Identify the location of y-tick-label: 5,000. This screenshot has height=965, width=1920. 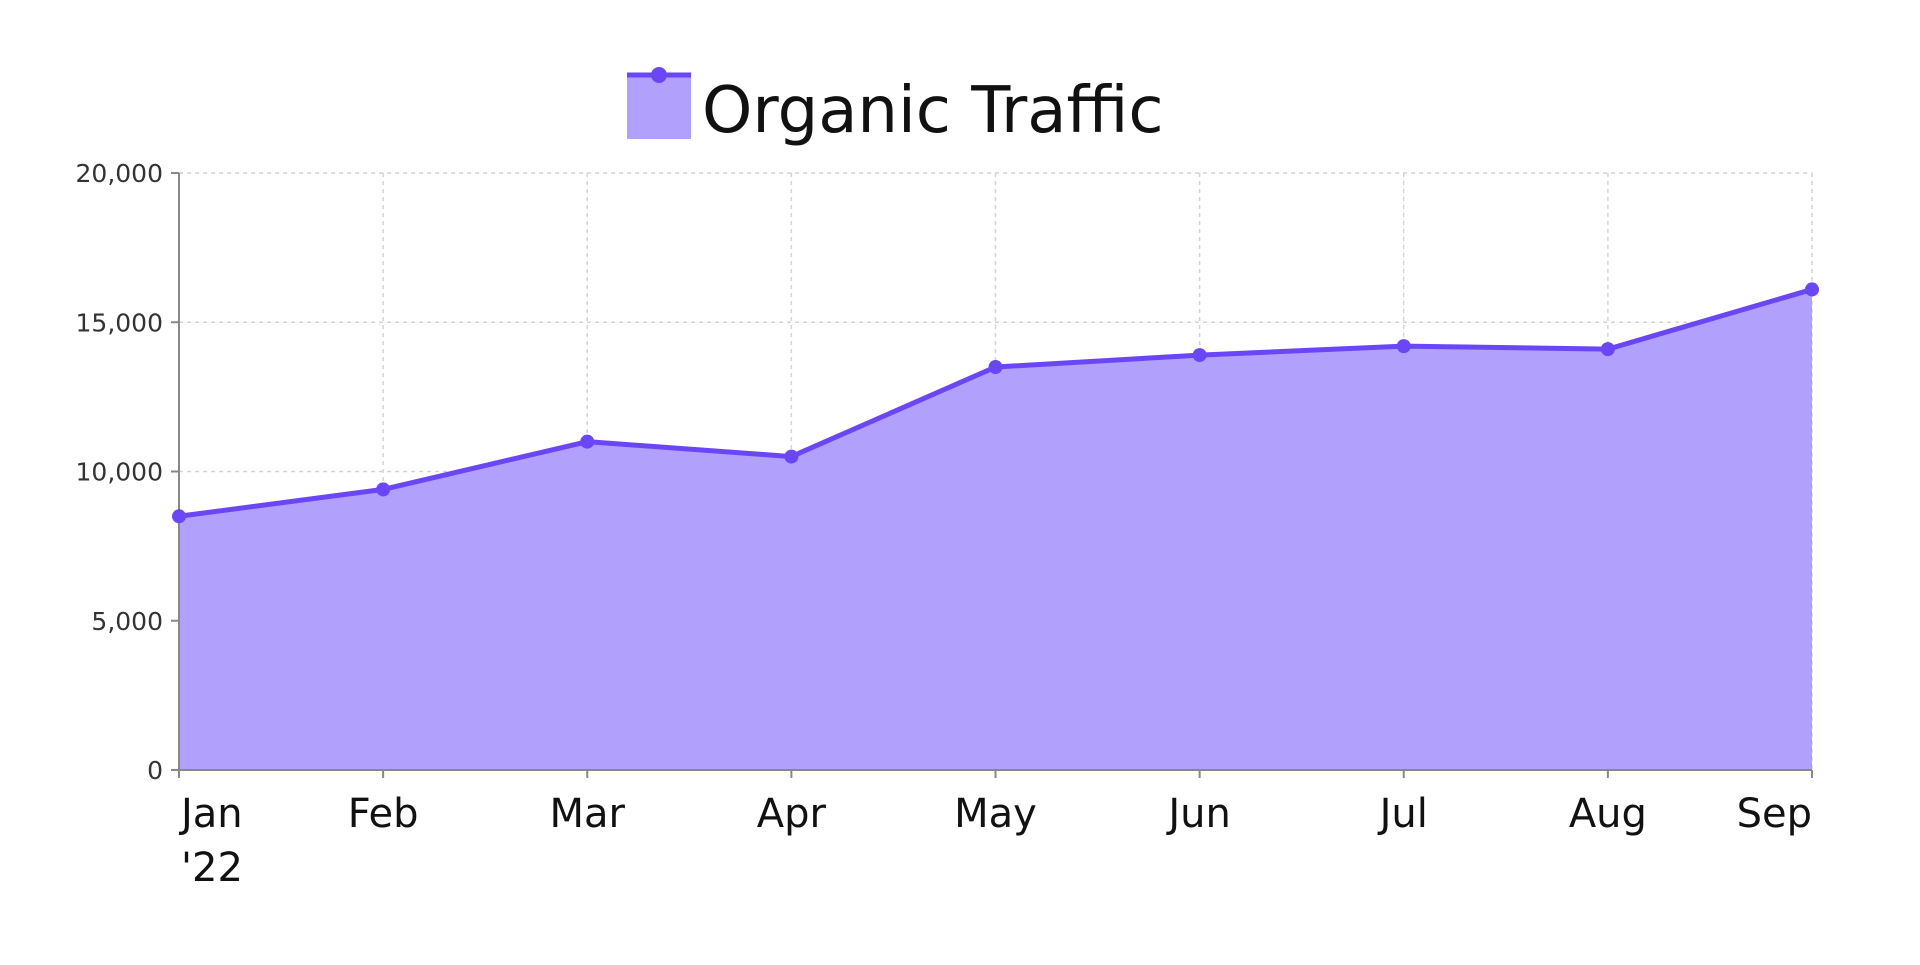
(127, 621).